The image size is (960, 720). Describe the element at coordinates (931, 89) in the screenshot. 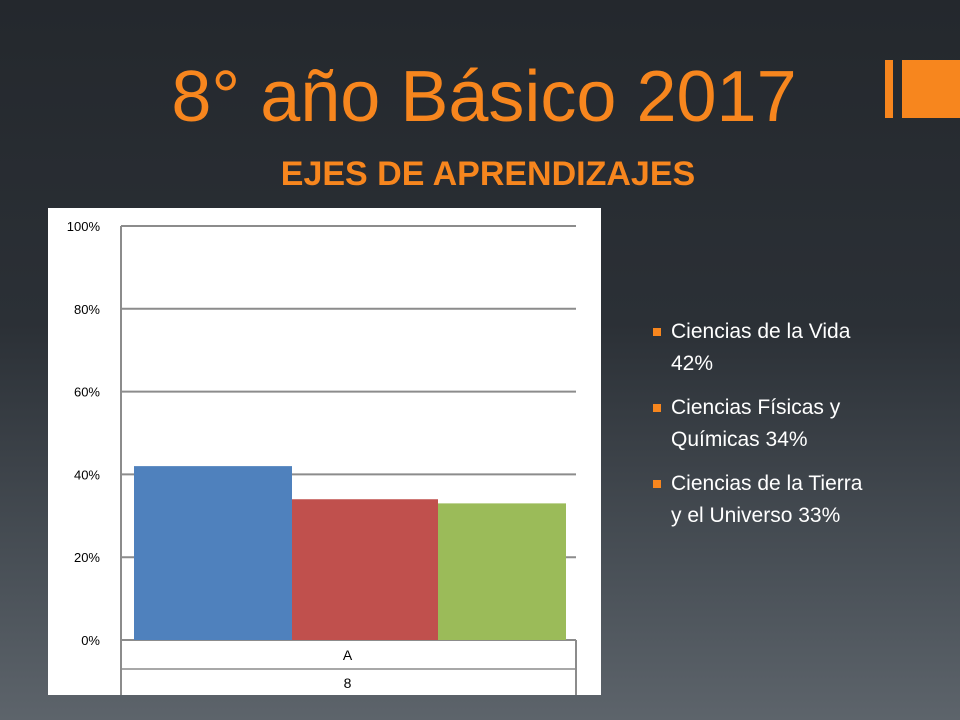

I see `decorative-square` at that location.